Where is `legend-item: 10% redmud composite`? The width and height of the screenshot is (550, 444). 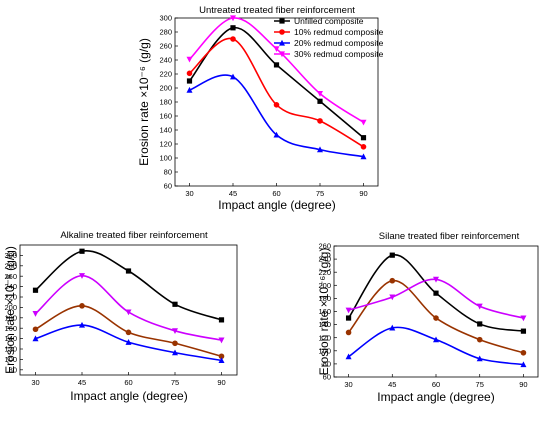
legend-item: 10% redmud composite is located at coordinates (329, 32).